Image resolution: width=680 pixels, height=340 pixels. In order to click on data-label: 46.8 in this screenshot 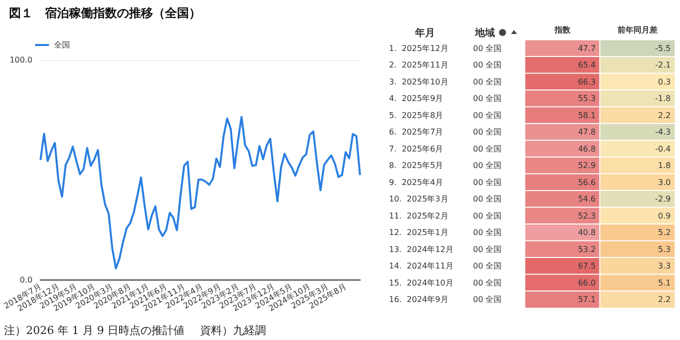, I will do `click(587, 149)`.